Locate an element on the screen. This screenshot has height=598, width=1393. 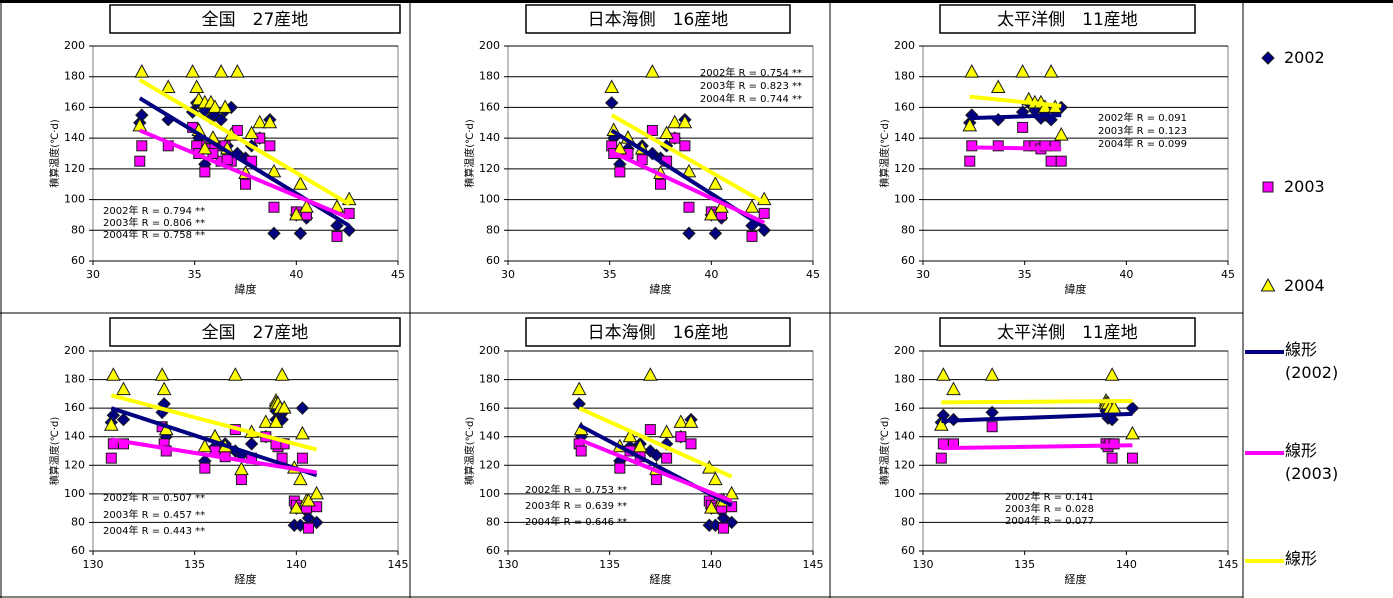
annotation: 2002年 R = 0.794 ** is located at coordinates (154, 210).